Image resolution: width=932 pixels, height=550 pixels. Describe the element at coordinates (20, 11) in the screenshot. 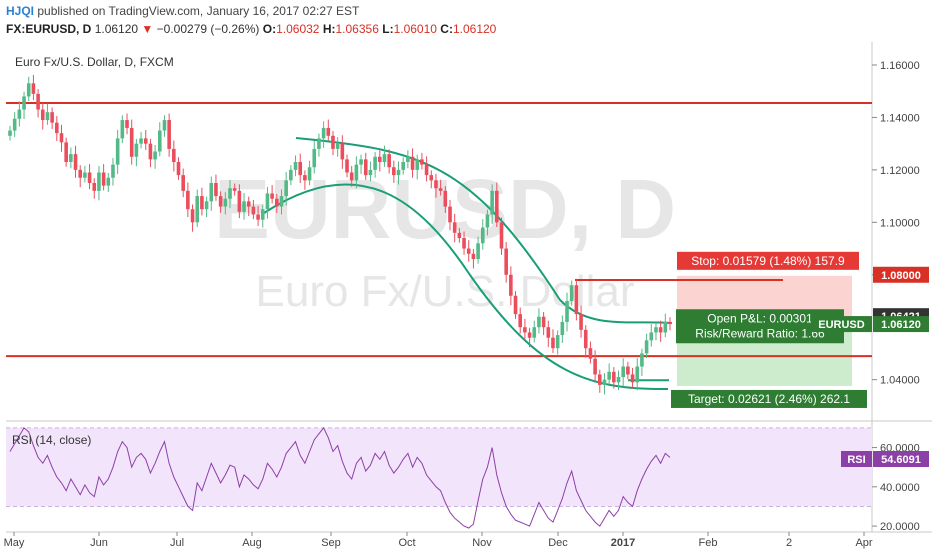

I see `author-logo: HJQI` at that location.